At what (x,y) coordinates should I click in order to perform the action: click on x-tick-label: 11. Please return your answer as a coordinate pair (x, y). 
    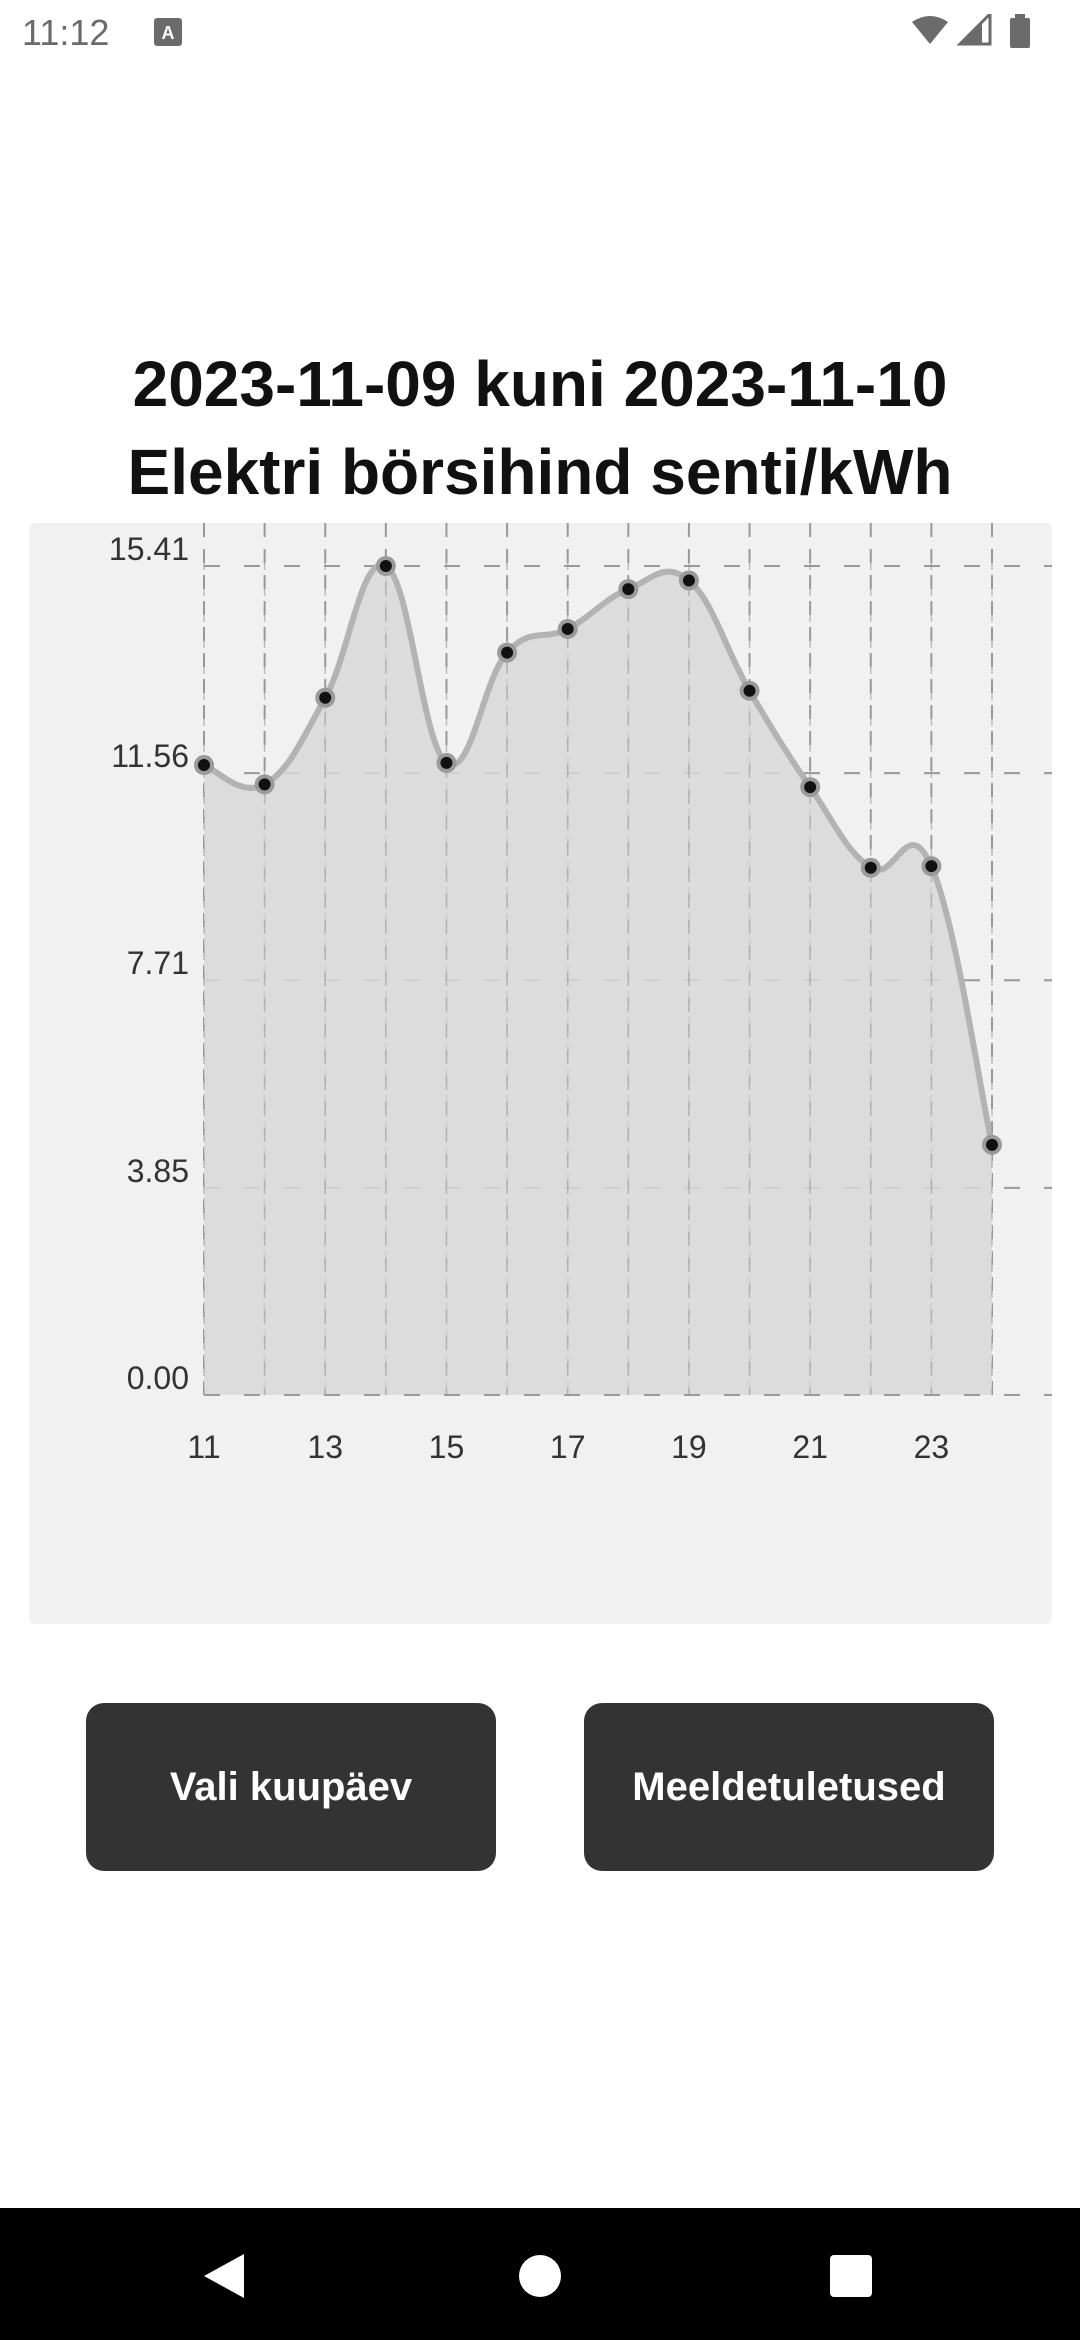
    Looking at the image, I should click on (203, 1447).